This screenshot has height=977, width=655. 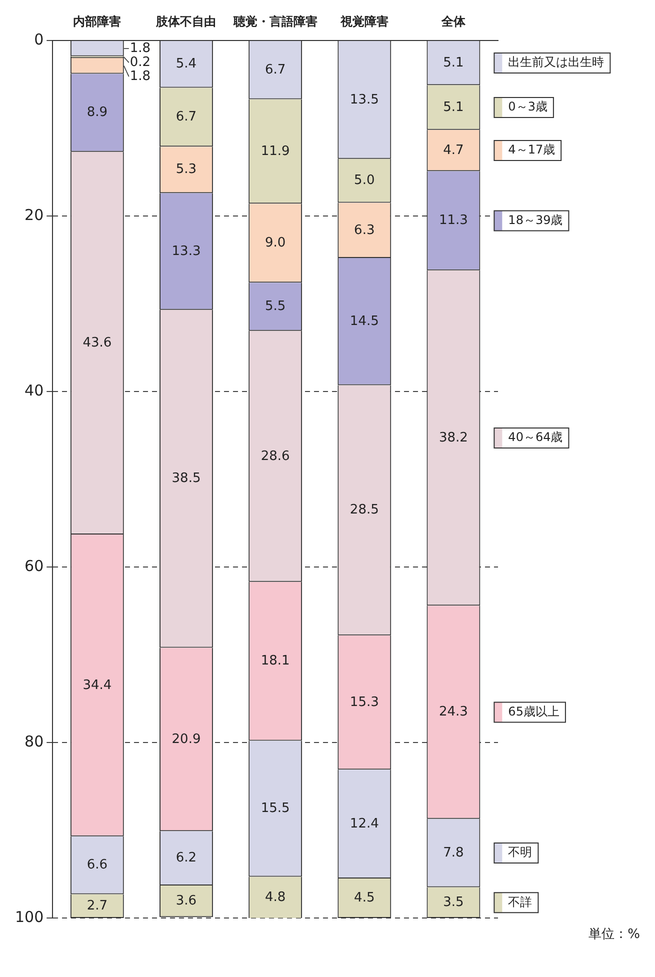 What do you see at coordinates (364, 510) in the screenshot?
I see `data-label: 28.5` at bounding box center [364, 510].